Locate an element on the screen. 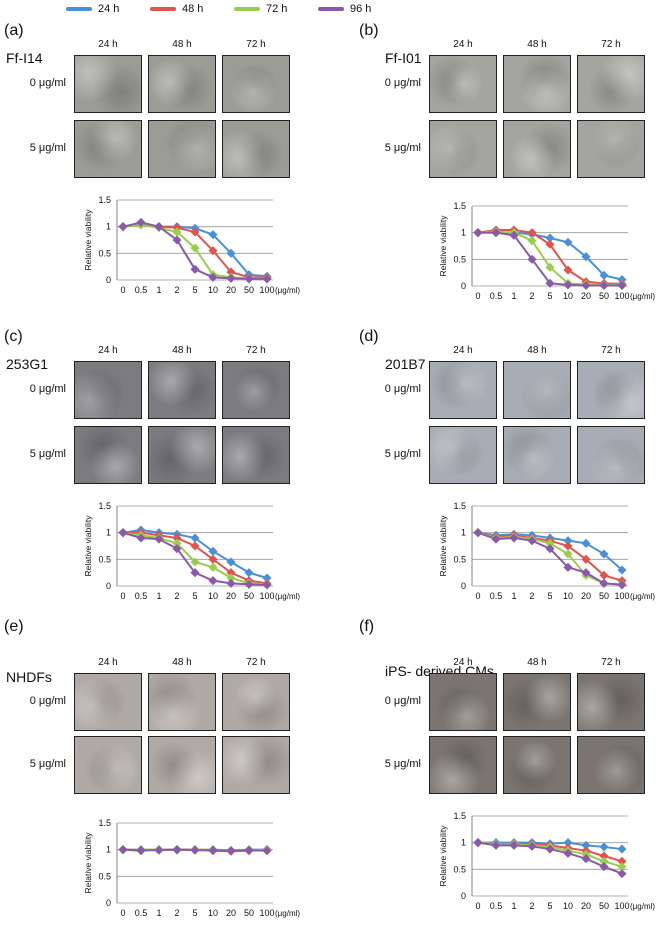 Image resolution: width=660 pixels, height=925 pixels. x-tick-label: 5 is located at coordinates (549, 906).